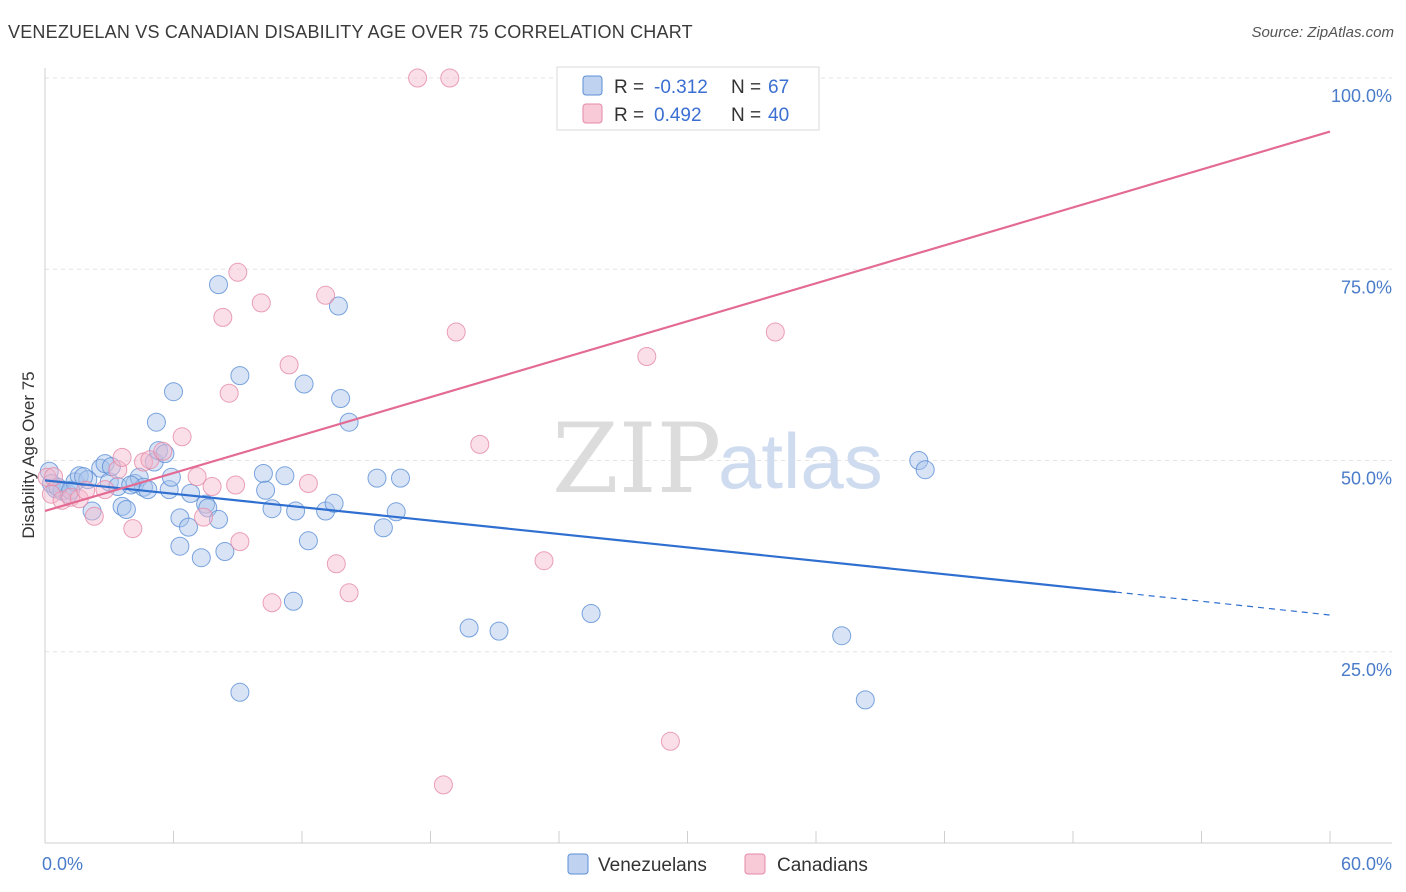 This screenshot has width=1406, height=892. What do you see at coordinates (62, 864) in the screenshot?
I see `x-tick-label-min: 0.0%` at bounding box center [62, 864].